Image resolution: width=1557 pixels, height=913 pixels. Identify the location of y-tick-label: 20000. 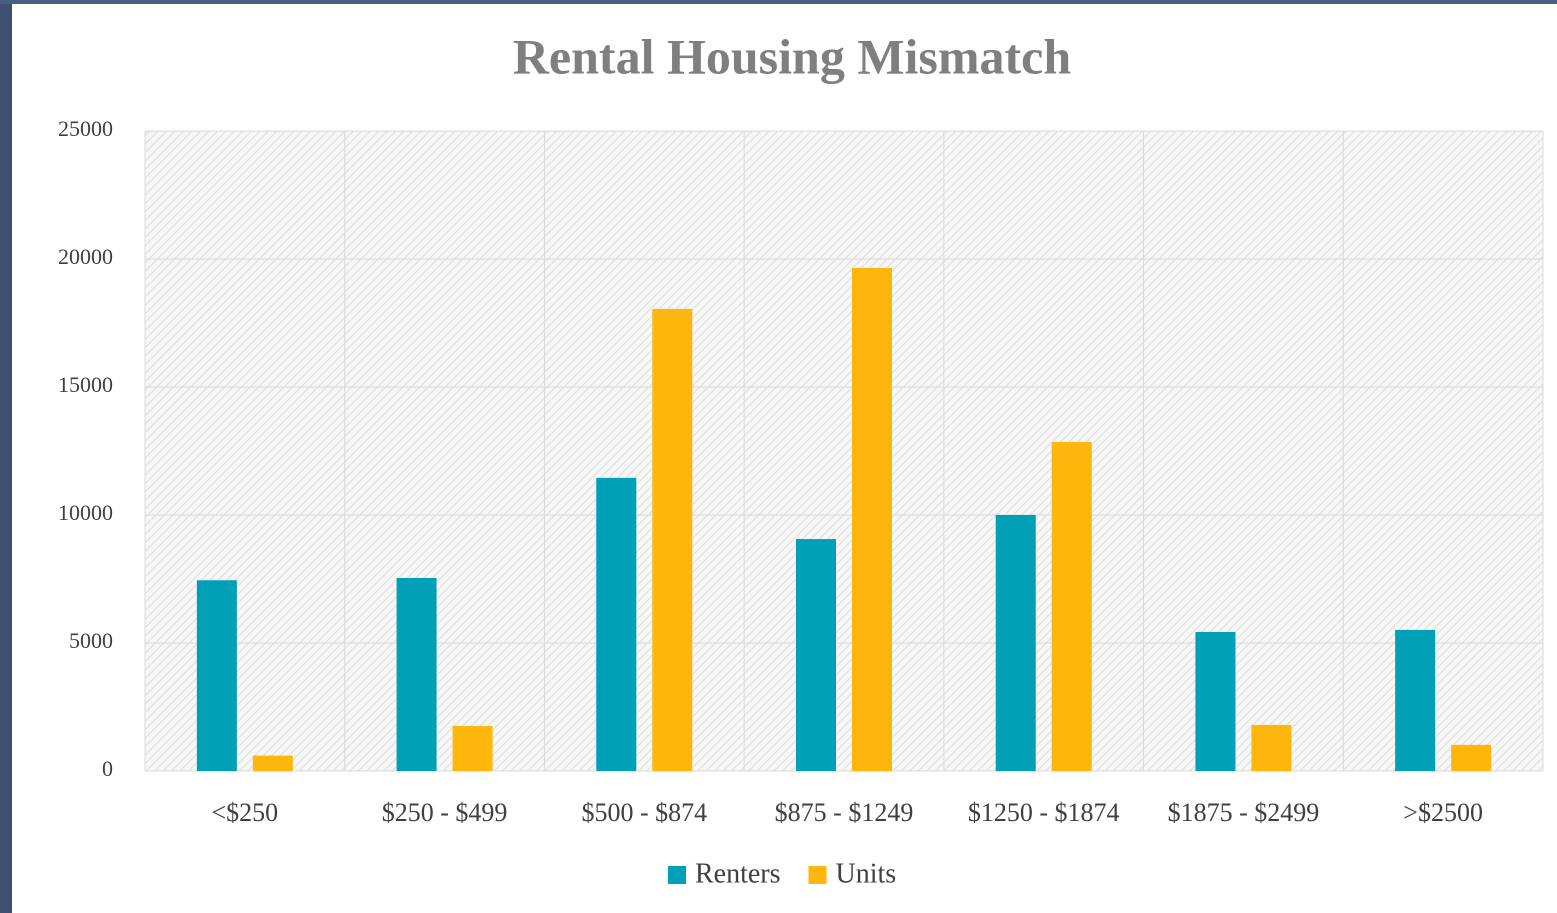
(85, 256).